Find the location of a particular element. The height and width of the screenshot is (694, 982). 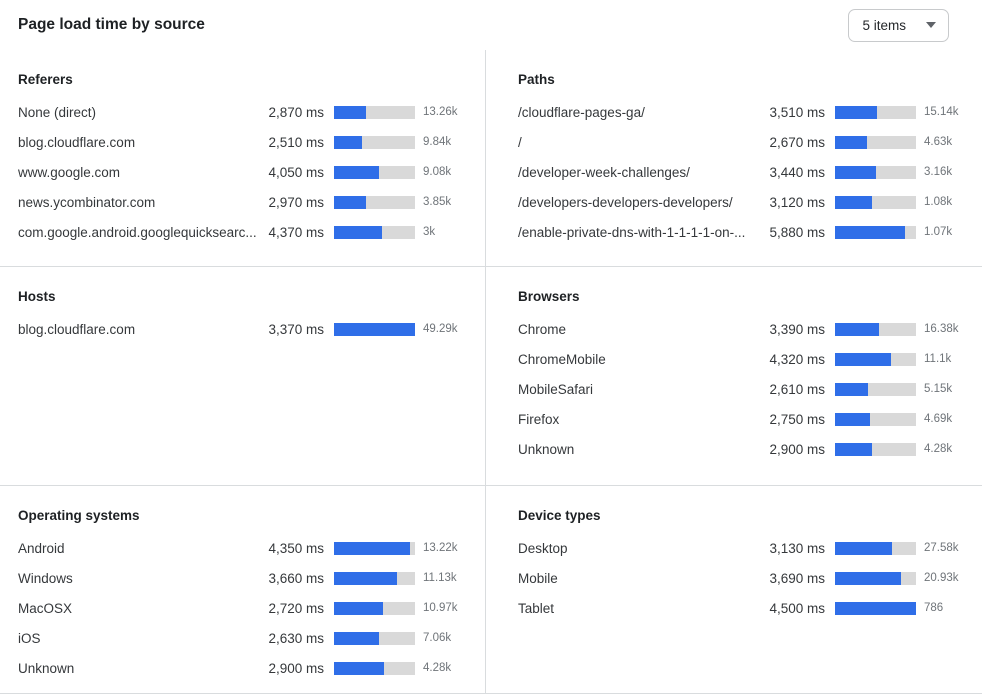

table-row: iOS 2,630 ms 7.06k is located at coordinates (243, 638).